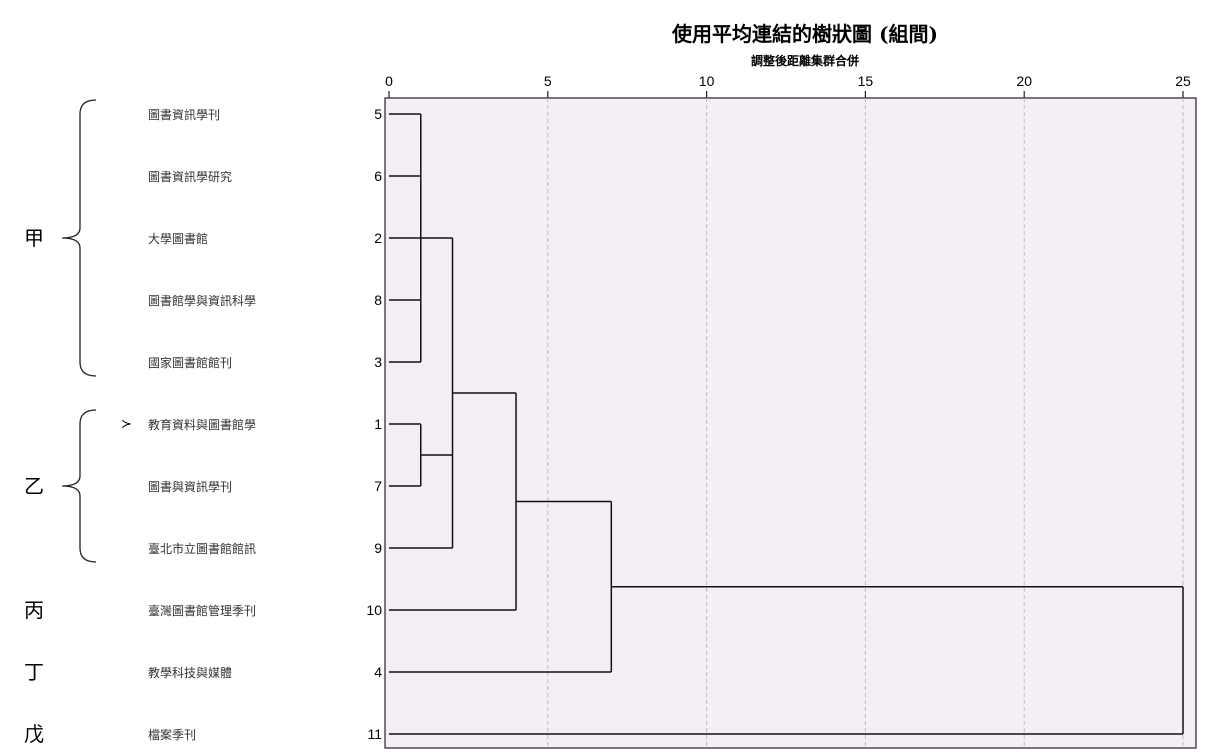 This screenshot has height=752, width=1214. What do you see at coordinates (378, 176) in the screenshot?
I see `case-number: 6` at bounding box center [378, 176].